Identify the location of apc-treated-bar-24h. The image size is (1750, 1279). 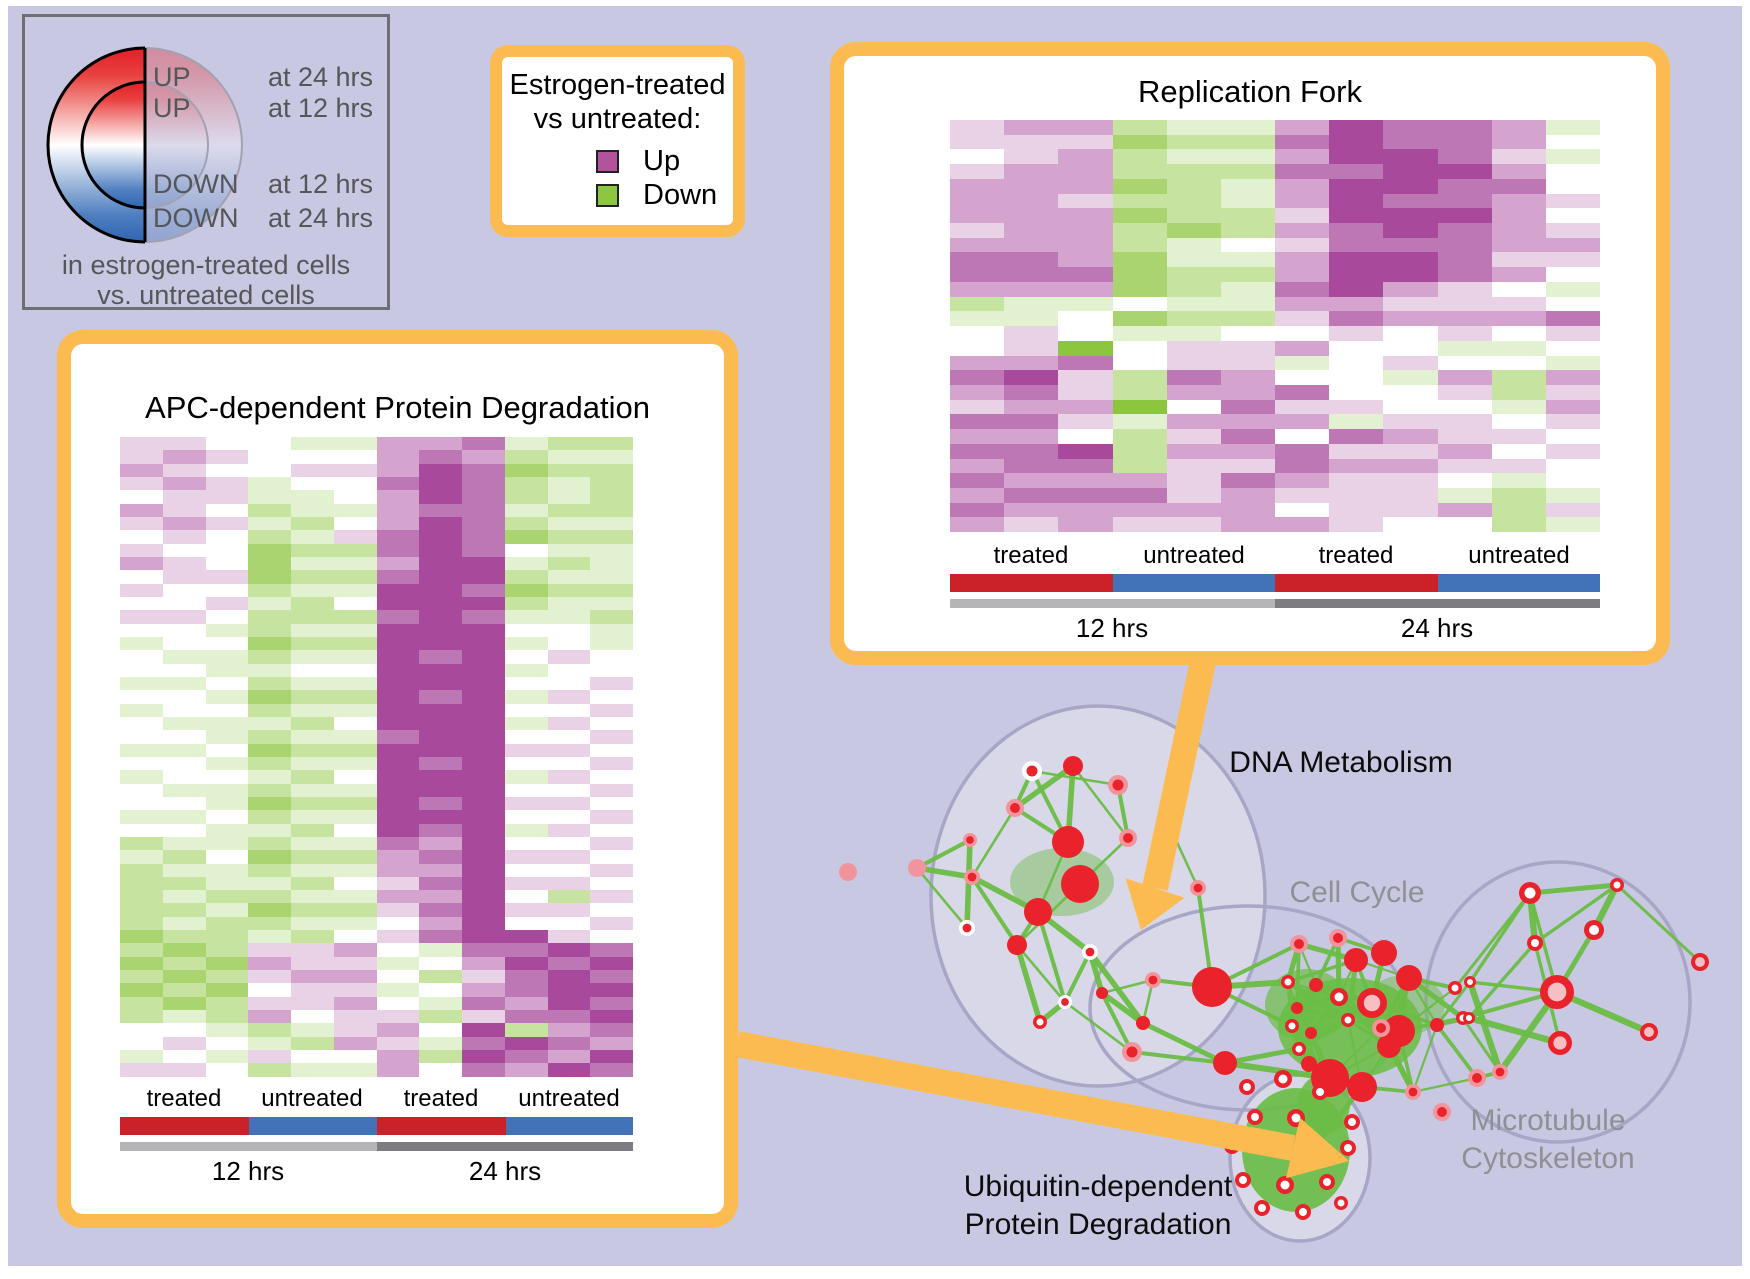
(441, 1126).